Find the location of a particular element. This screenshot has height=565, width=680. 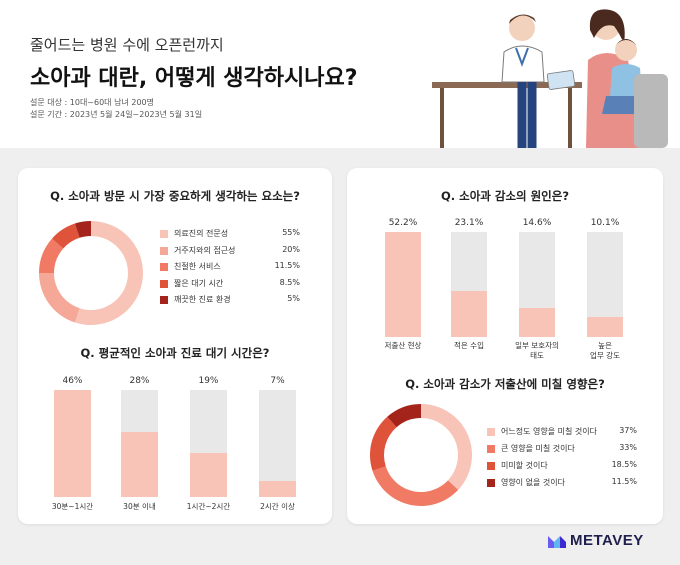

doctor-and-family-illustration is located at coordinates (550, 78).